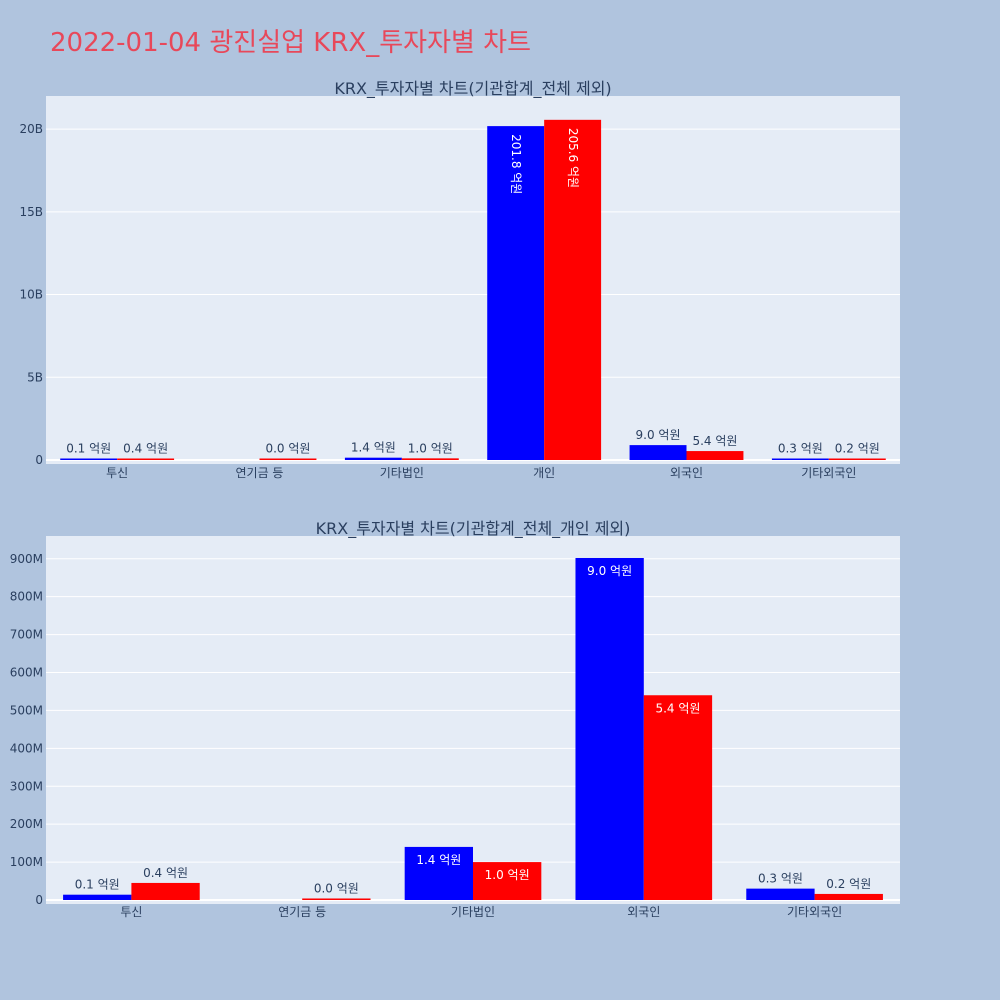  Describe the element at coordinates (26, 597) in the screenshot. I see `y-tick-label: 800M` at that location.